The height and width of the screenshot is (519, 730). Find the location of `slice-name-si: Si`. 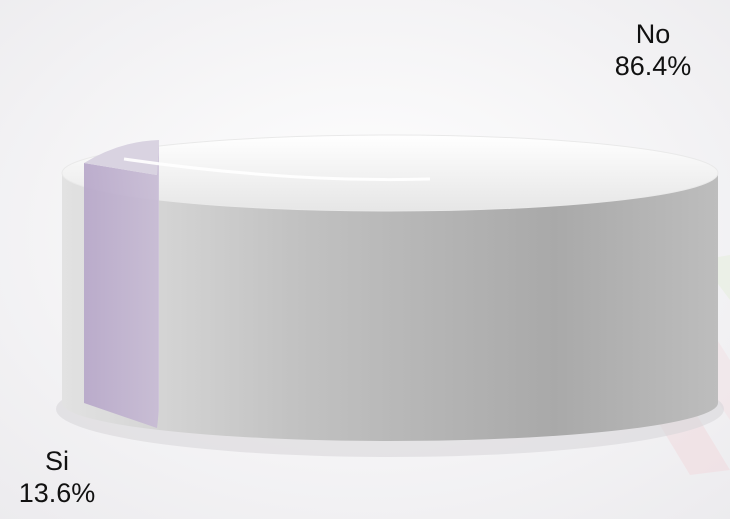

slice-name-si: Si is located at coordinates (56, 461).